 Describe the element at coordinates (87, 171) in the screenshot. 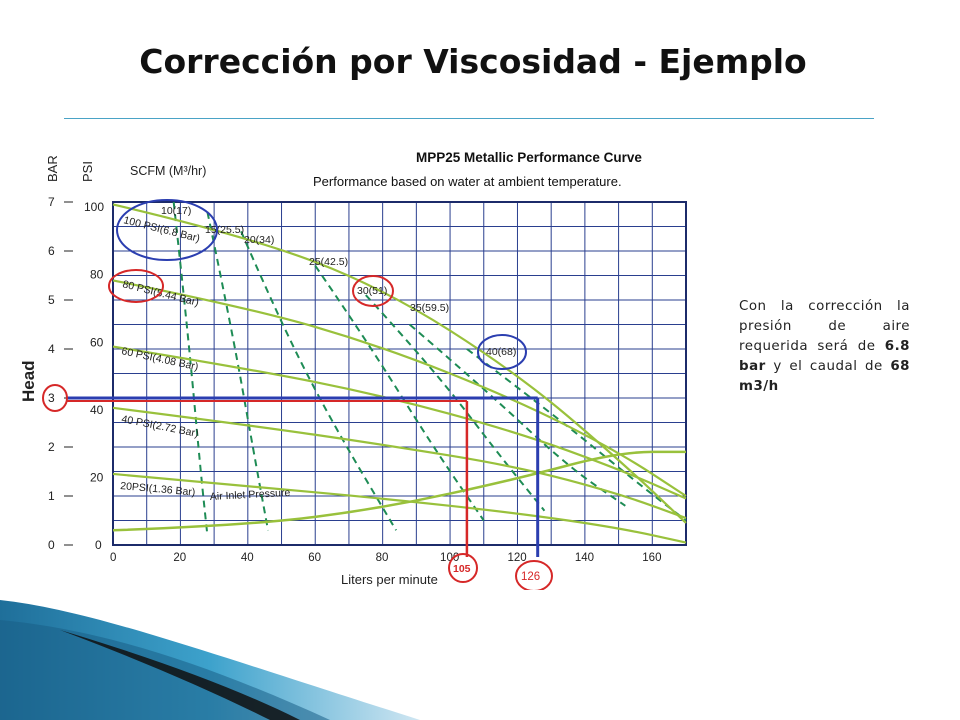

I see `psi-axis-label: PSI` at that location.